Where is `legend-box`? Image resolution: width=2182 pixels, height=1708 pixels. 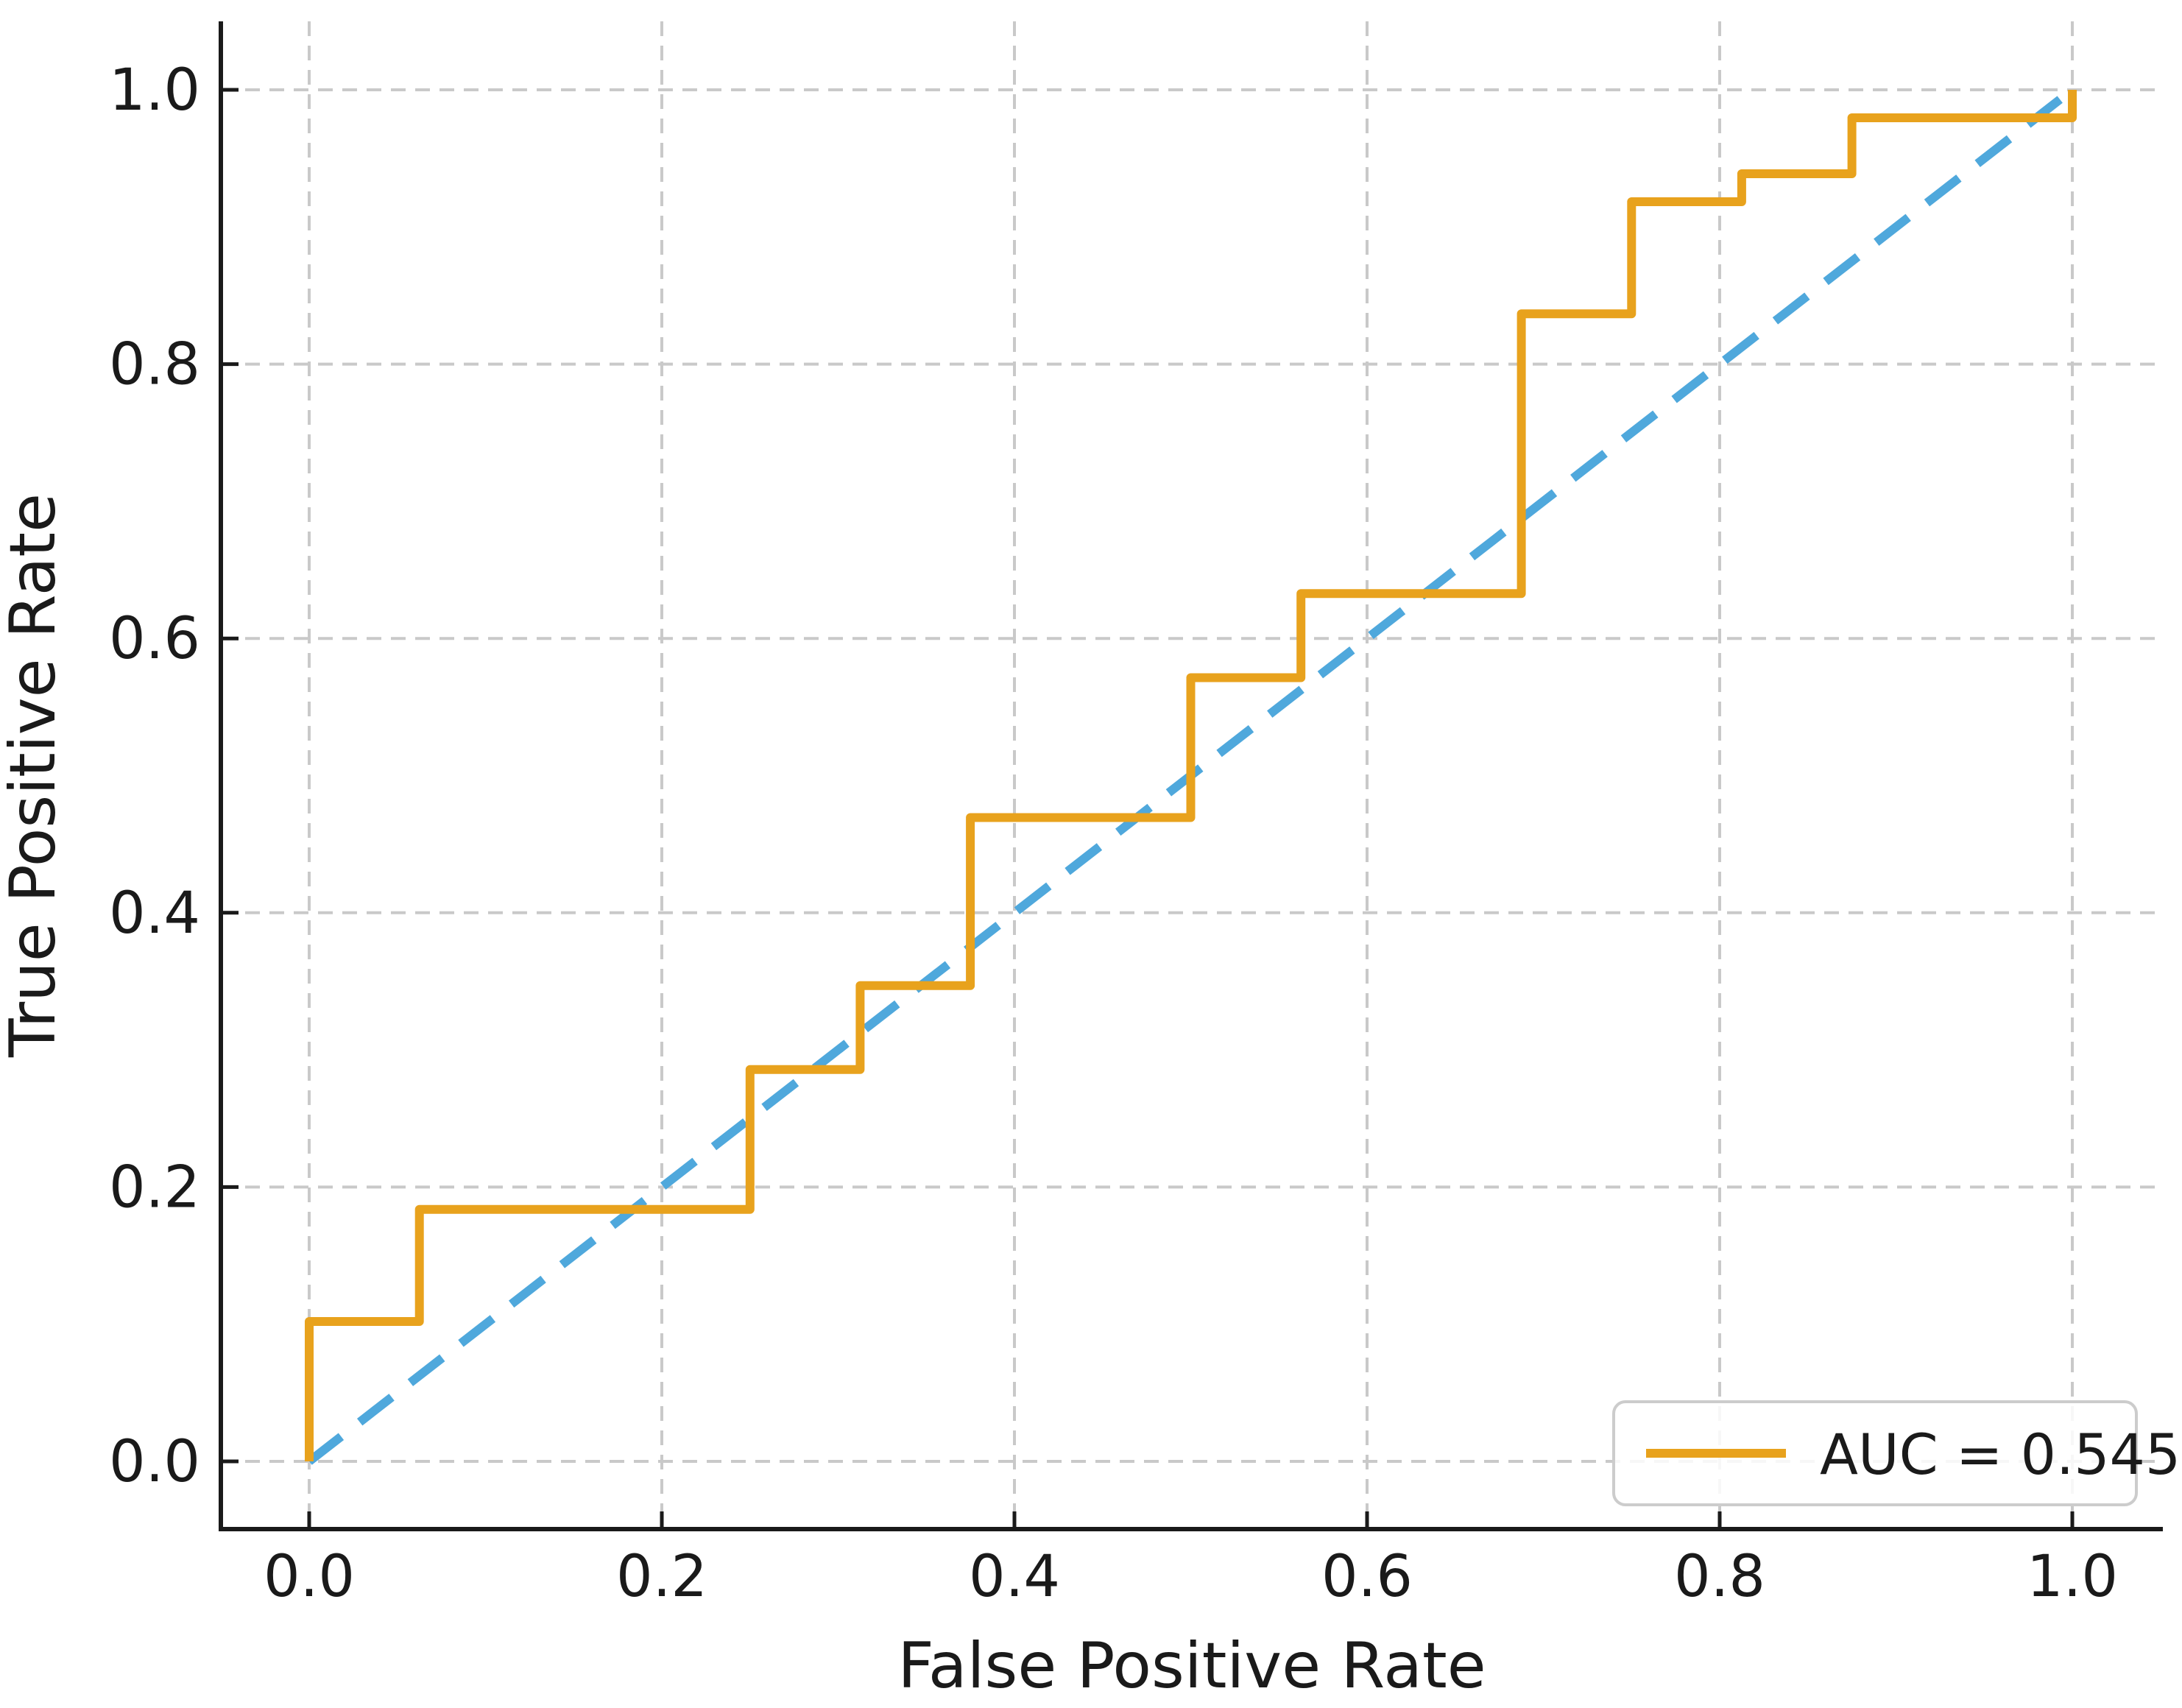
legend-box is located at coordinates (1875, 1453).